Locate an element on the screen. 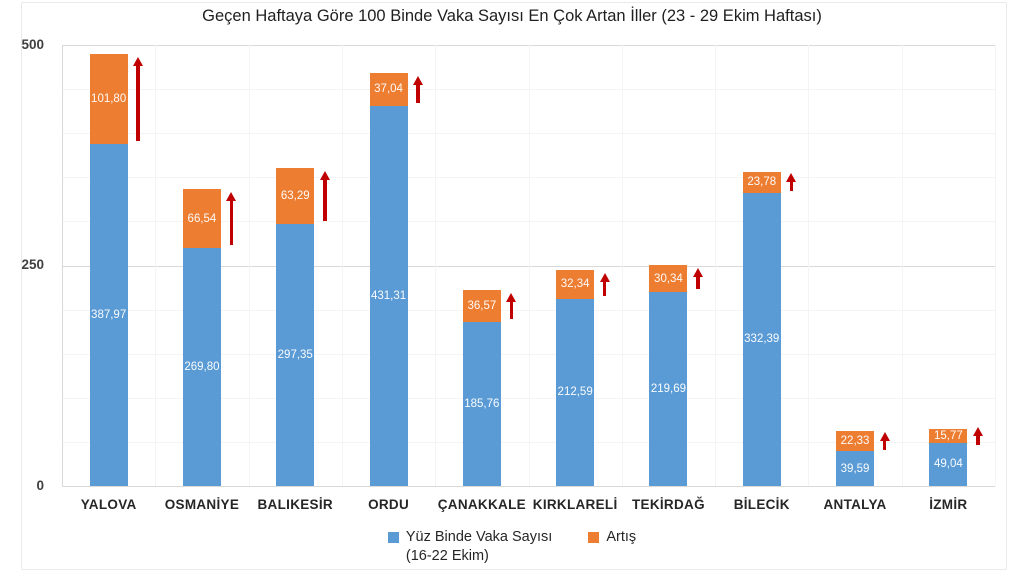 Image resolution: width=1024 pixels, height=576 pixels. bar-segment-cases: 212,59 is located at coordinates (575, 392).